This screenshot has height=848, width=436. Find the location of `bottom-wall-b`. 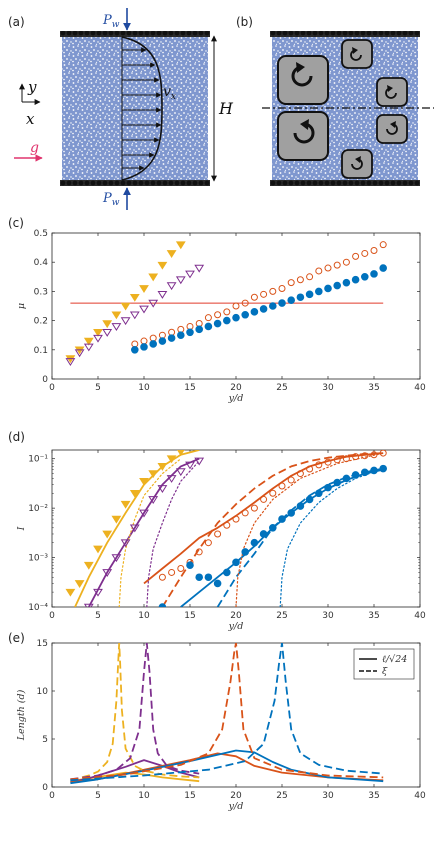

bottom-wall-b is located at coordinates (345, 183).